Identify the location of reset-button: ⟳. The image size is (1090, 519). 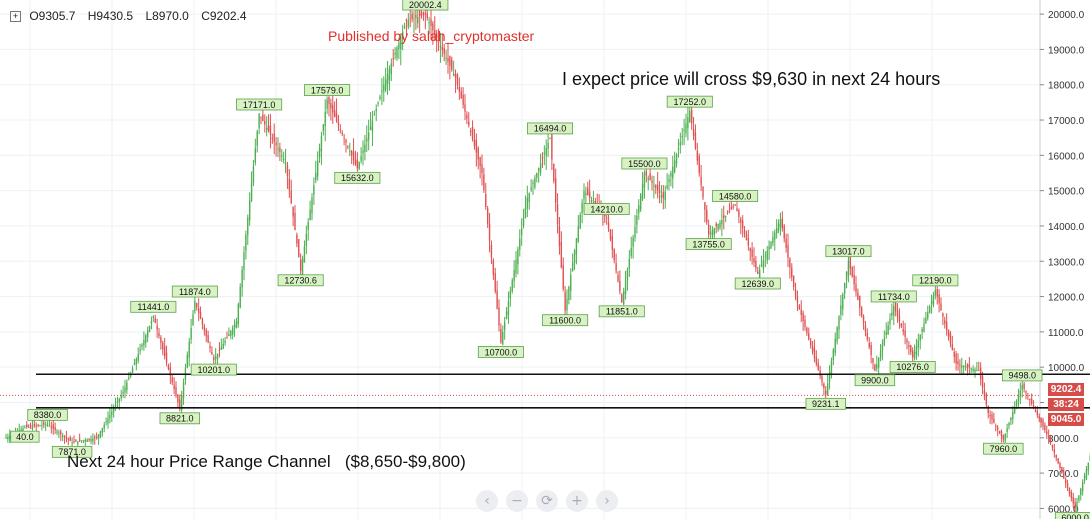
(547, 501).